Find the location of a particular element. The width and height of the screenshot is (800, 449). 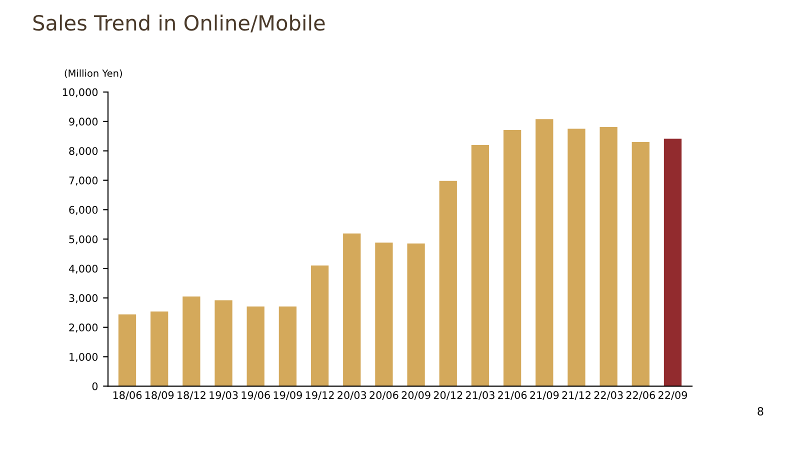

x-tick-label: 19/06 is located at coordinates (256, 395).